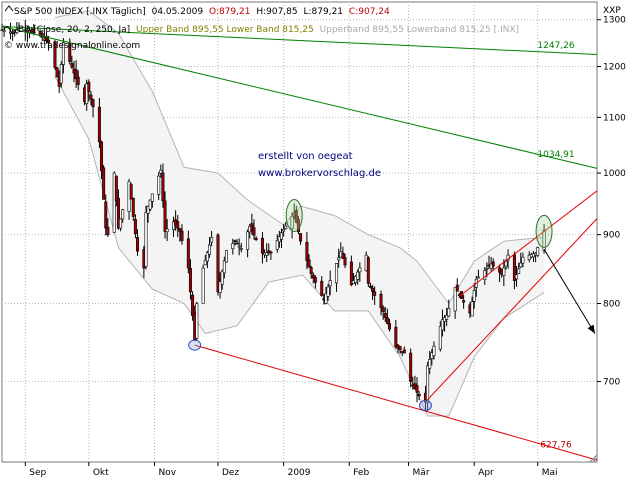  Describe the element at coordinates (425, 405) in the screenshot. I see `blue-pivot-marker` at that location.